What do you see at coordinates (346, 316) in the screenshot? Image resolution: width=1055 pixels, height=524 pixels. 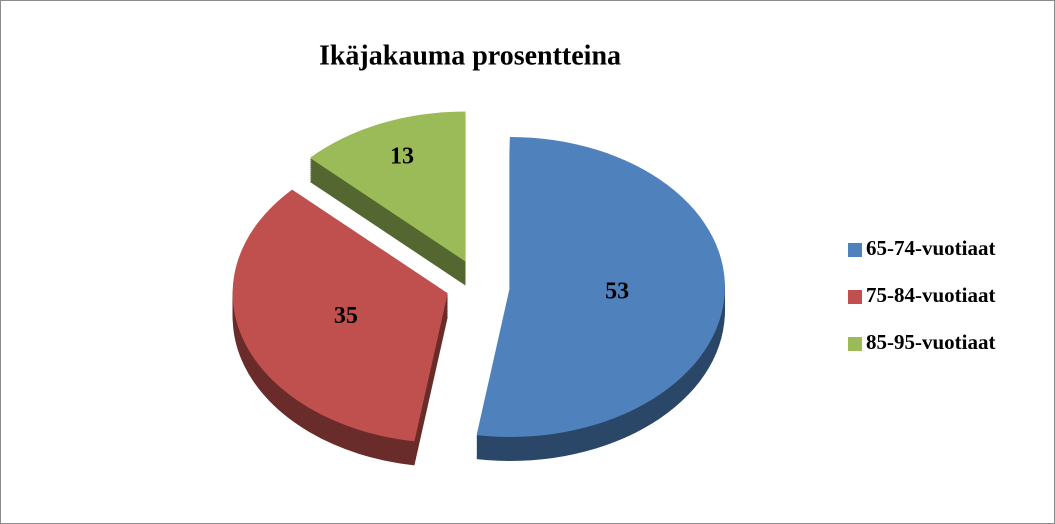 I see `data-label: 35` at bounding box center [346, 316].